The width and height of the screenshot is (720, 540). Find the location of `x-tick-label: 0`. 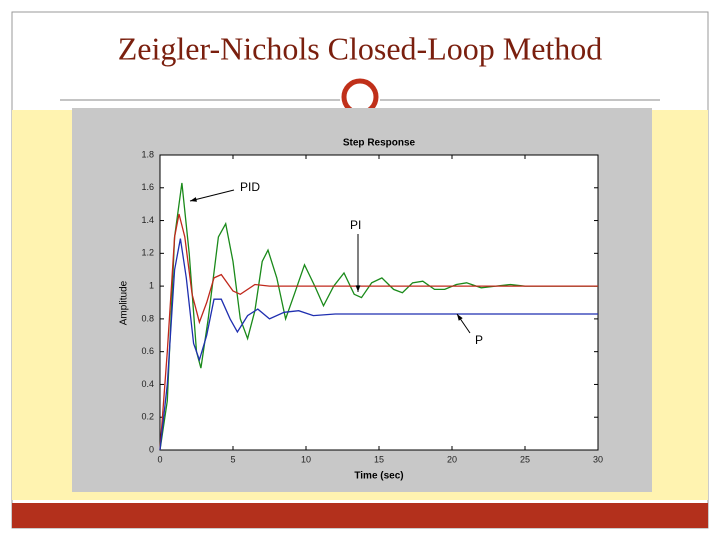

x-tick-label: 0 is located at coordinates (159, 459).